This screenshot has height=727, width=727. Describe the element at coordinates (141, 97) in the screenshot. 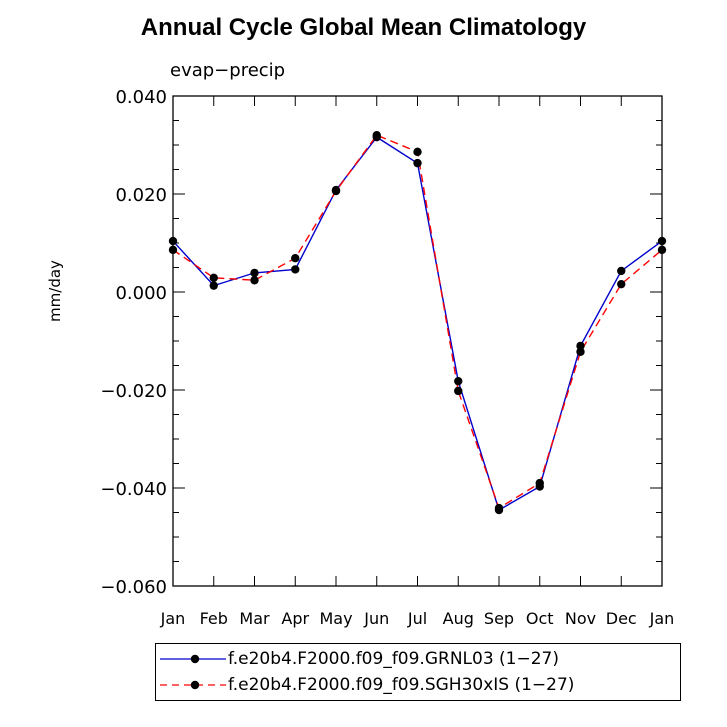

I see `y-tick-label: 0.040` at that location.